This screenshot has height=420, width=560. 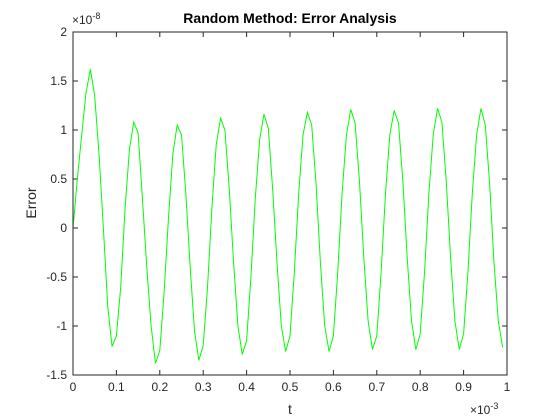 I want to click on x-tick-label: 0.2, so click(x=159, y=387).